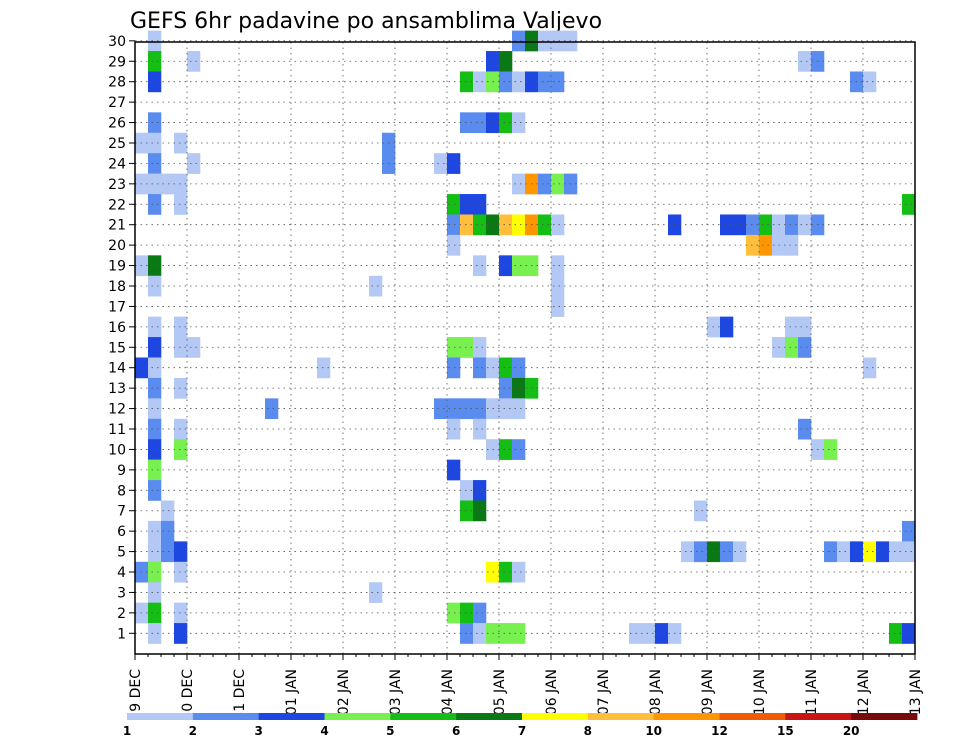 This screenshot has width=960, height=742. What do you see at coordinates (390, 731) in the screenshot?
I see `legend-label: 5` at bounding box center [390, 731].